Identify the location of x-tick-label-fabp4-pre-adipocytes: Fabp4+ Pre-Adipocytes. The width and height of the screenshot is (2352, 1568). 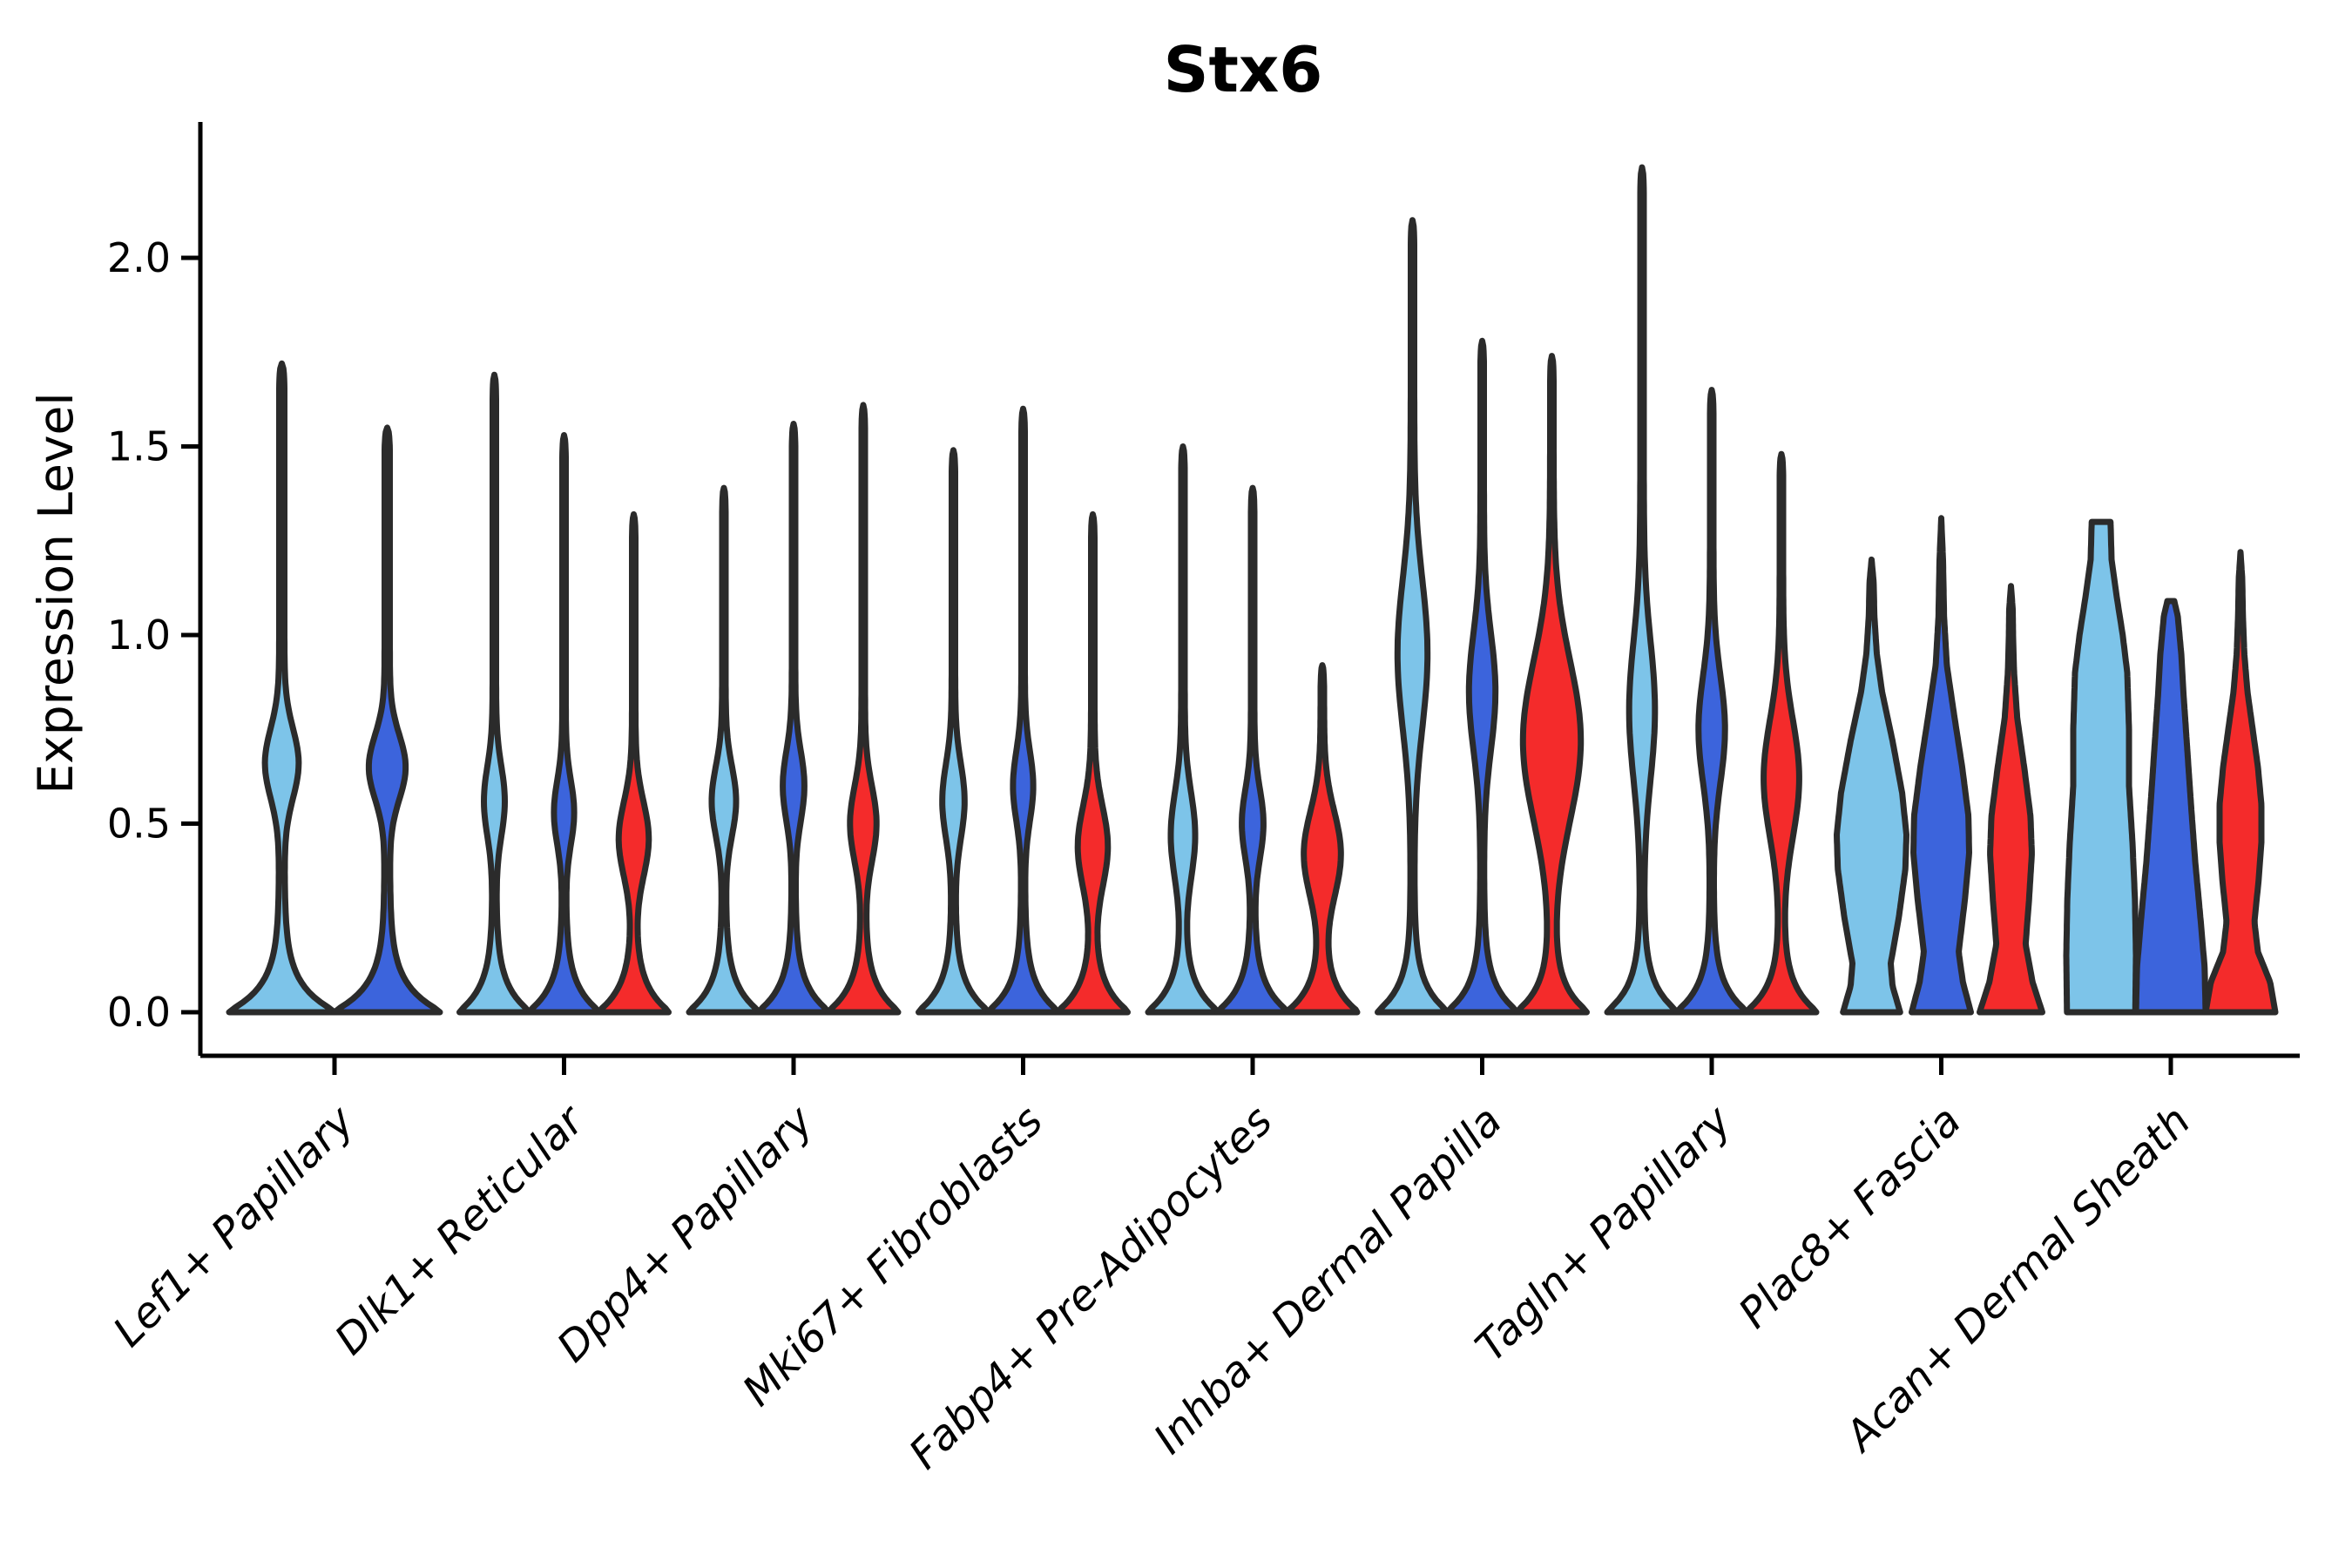
(1091, 1288).